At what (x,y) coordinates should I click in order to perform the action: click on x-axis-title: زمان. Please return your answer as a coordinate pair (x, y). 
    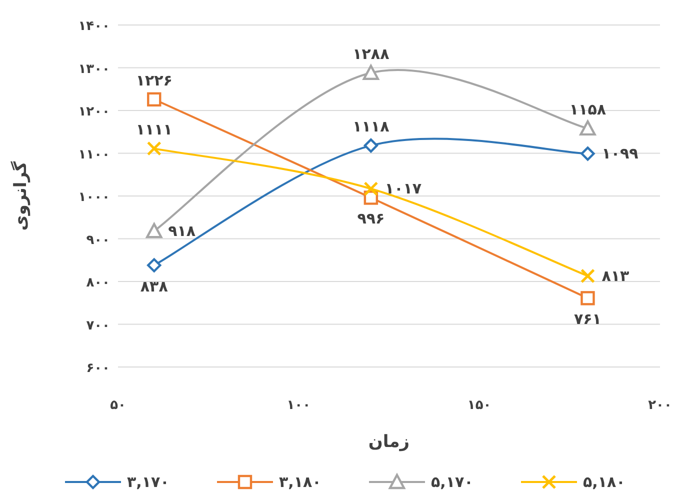
    Looking at the image, I should click on (389, 442).